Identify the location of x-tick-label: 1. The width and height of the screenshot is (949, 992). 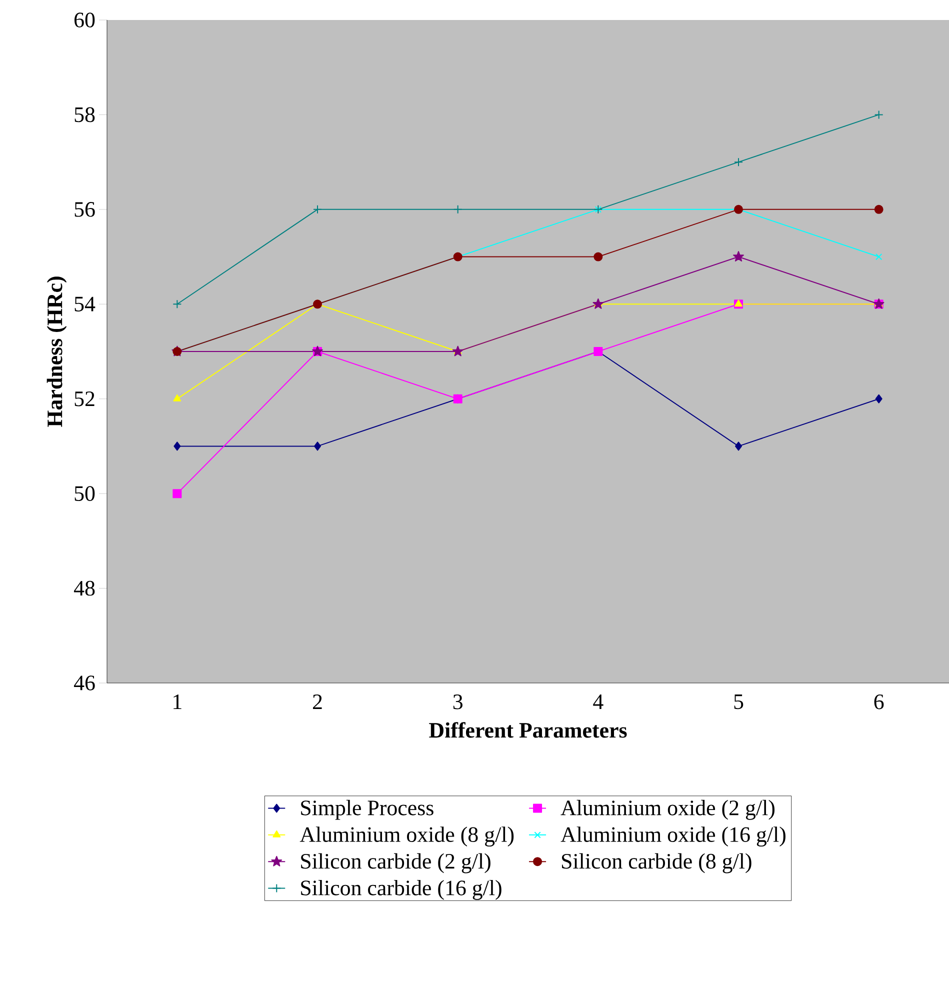
(178, 701).